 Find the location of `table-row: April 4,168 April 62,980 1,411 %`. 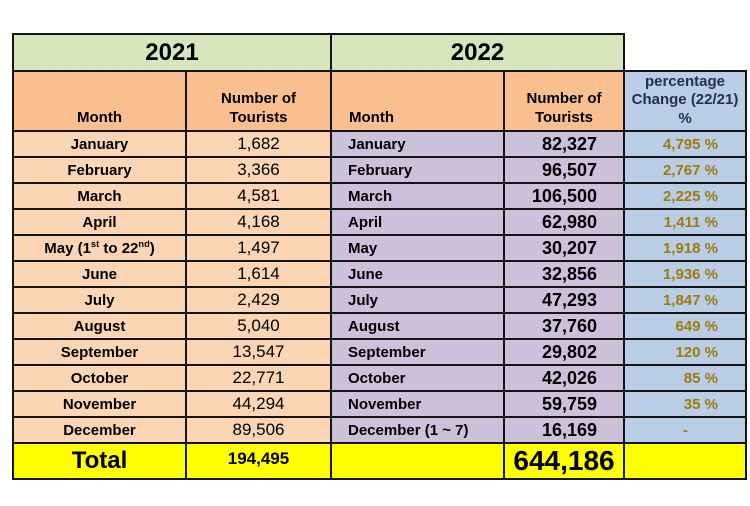

table-row: April 4,168 April 62,980 1,411 % is located at coordinates (379, 222).